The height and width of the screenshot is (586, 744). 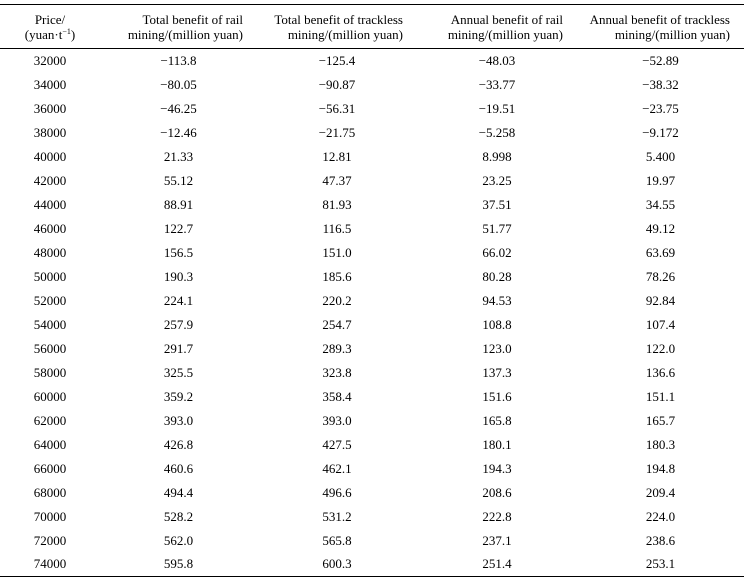 What do you see at coordinates (50, 252) in the screenshot?
I see `price-cell: 48000` at bounding box center [50, 252].